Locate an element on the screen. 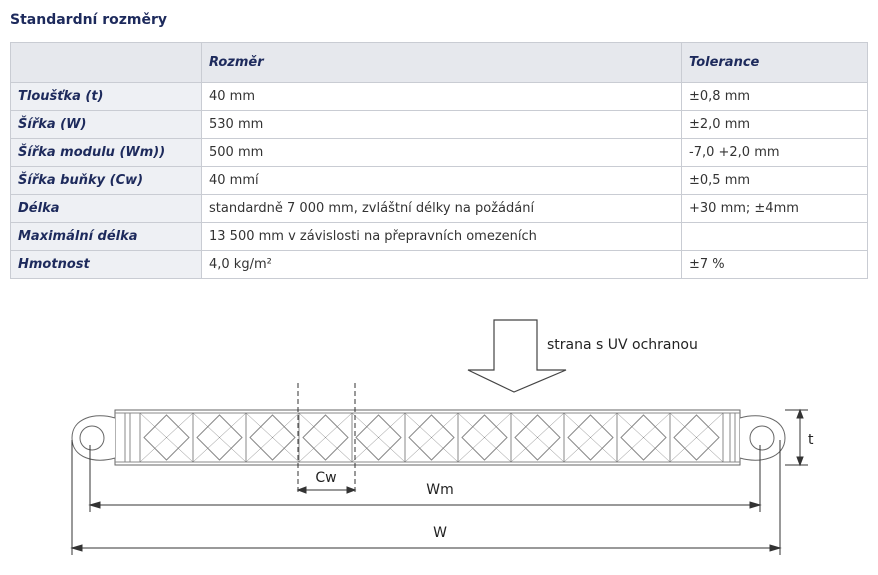 The image size is (878, 575). table-row: Tloušťka (t) 40 mm ±0,8 mm is located at coordinates (439, 96).